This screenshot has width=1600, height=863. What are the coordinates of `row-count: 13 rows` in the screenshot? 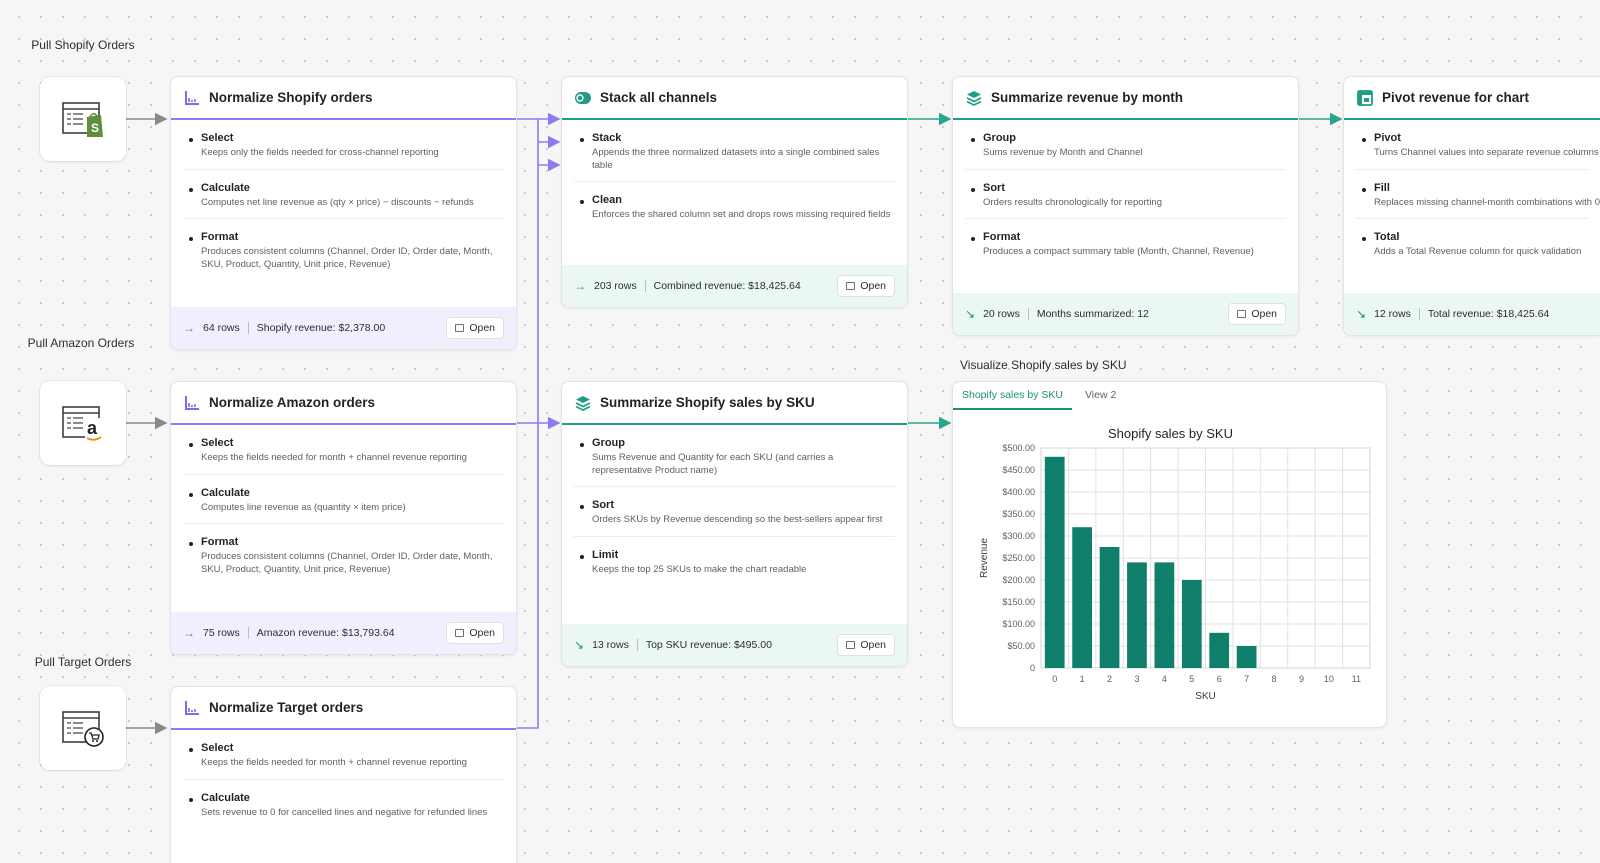 It's located at (610, 645).